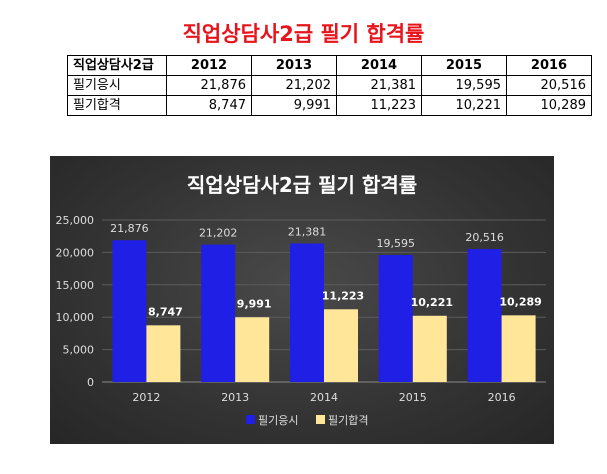  What do you see at coordinates (209, 105) in the screenshot?
I see `table-cell: 8,747` at bounding box center [209, 105].